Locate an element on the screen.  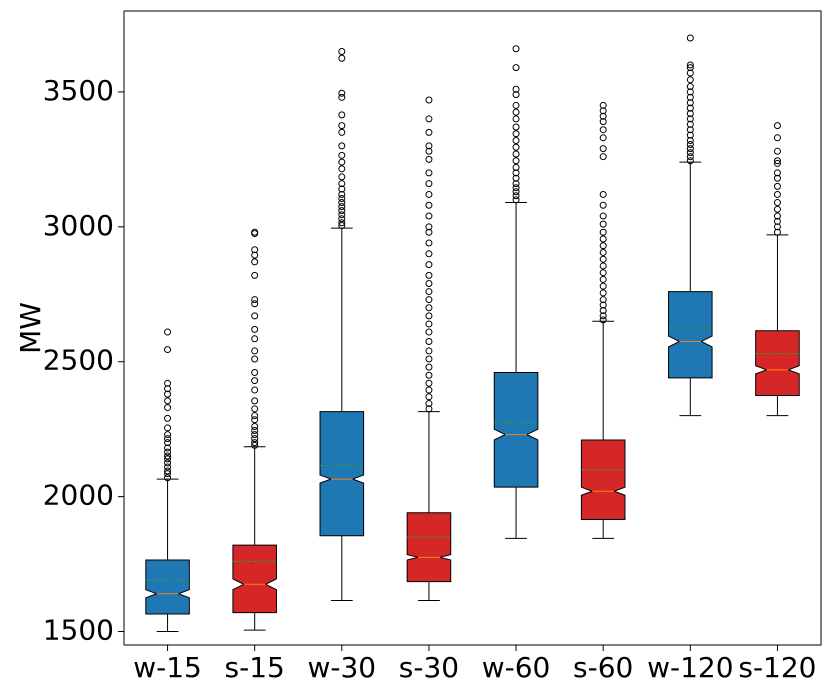
y-tick-label: 3500 is located at coordinates (78, 90).